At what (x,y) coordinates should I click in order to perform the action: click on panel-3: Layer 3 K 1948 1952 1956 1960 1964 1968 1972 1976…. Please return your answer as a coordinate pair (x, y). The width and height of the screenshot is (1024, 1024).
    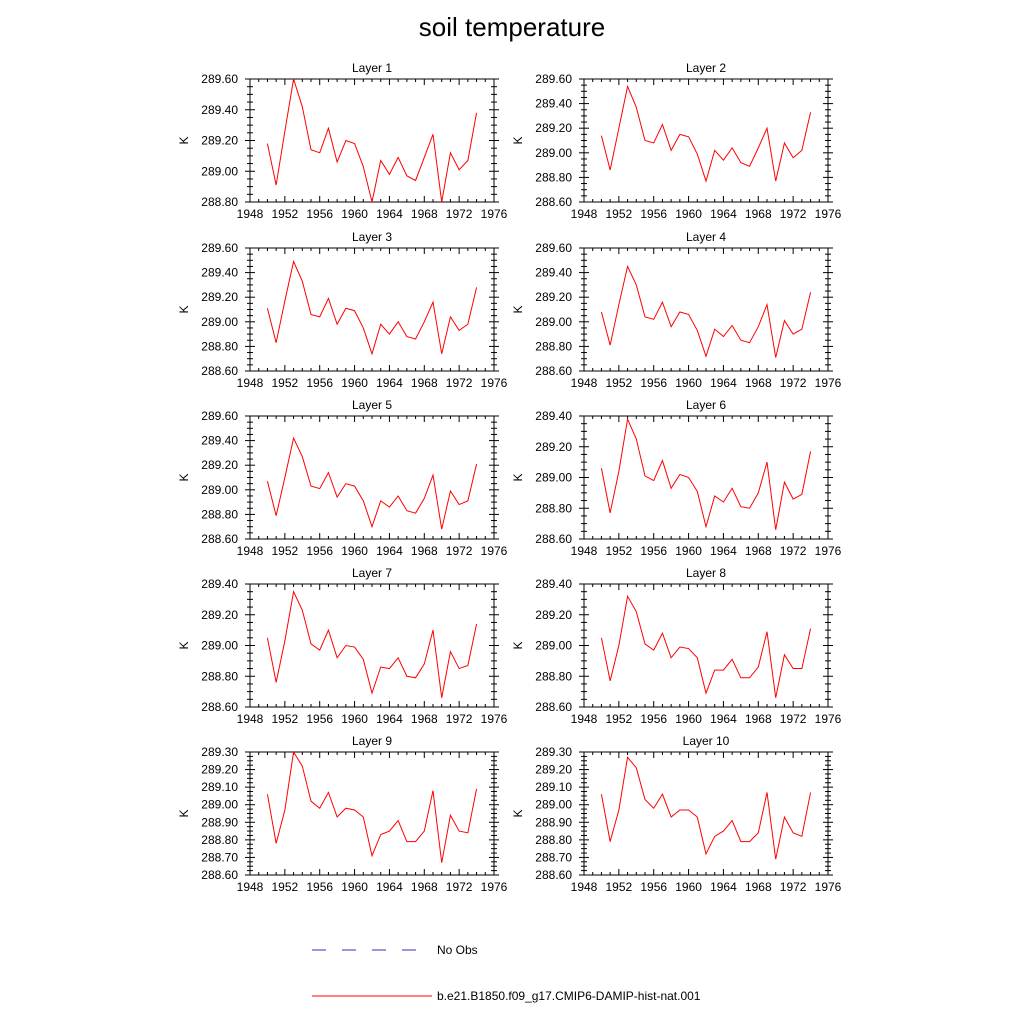
    Looking at the image, I should click on (342, 310).